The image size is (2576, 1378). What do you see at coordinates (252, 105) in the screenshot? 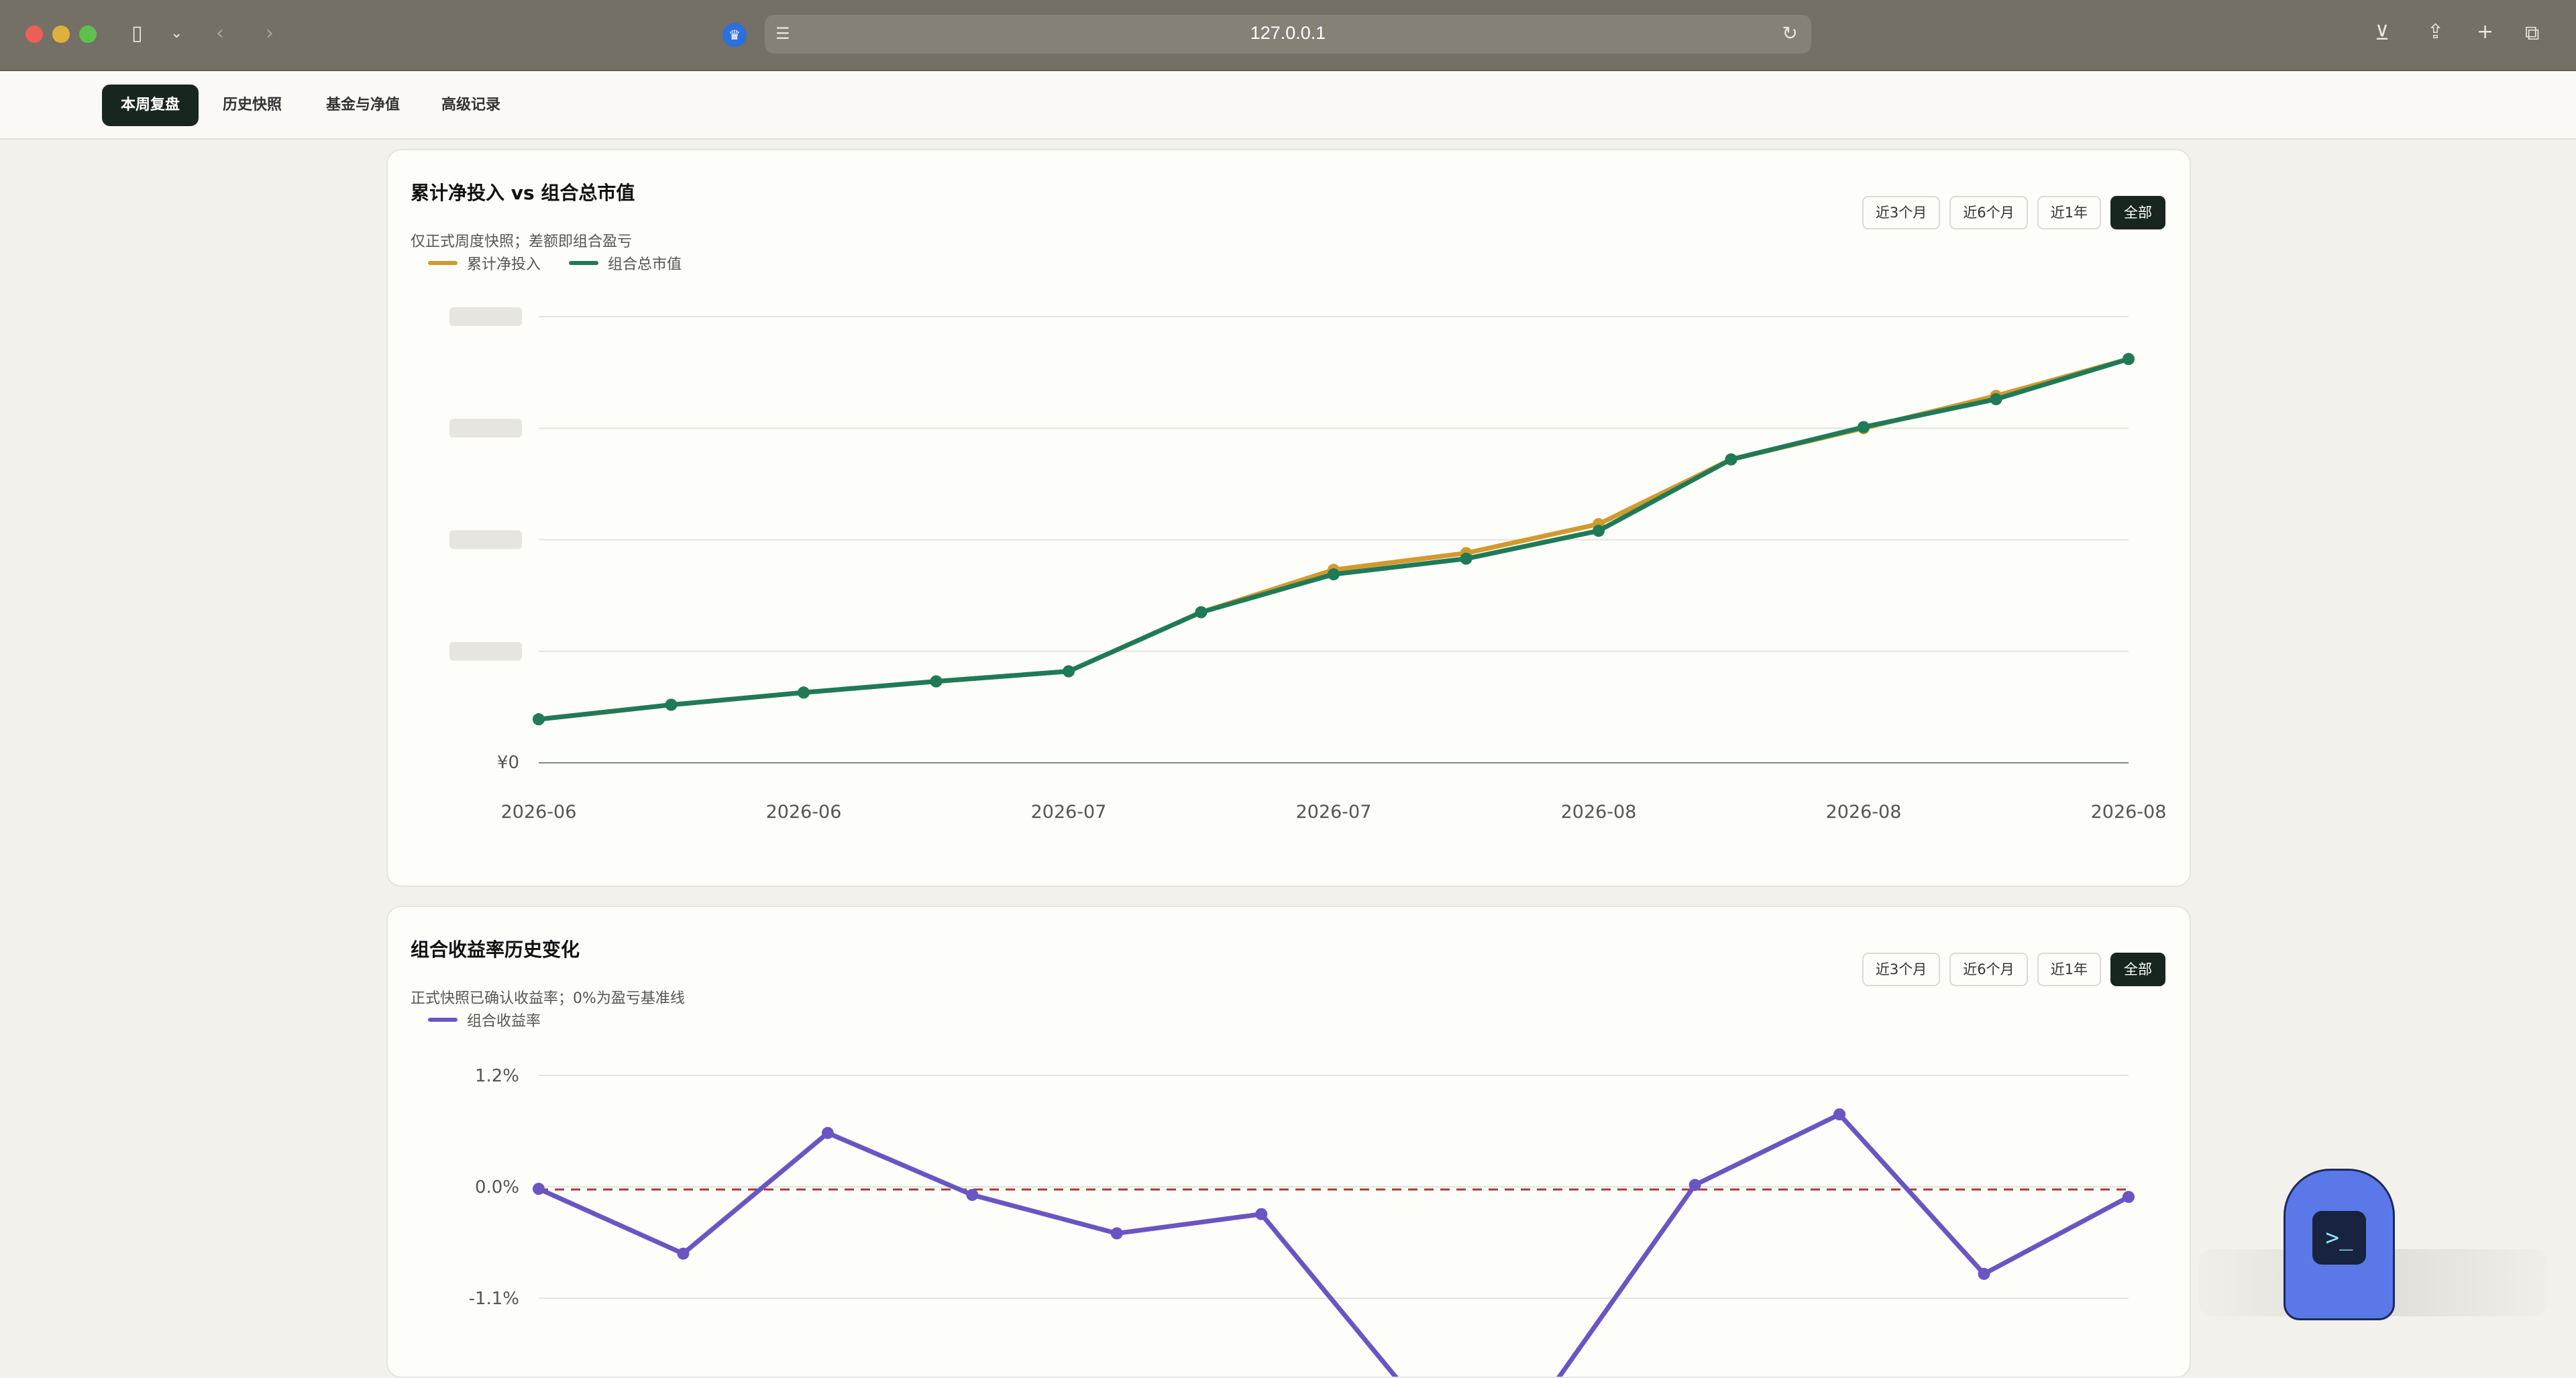
I see `tab-history-snapshot: 历史快照` at bounding box center [252, 105].